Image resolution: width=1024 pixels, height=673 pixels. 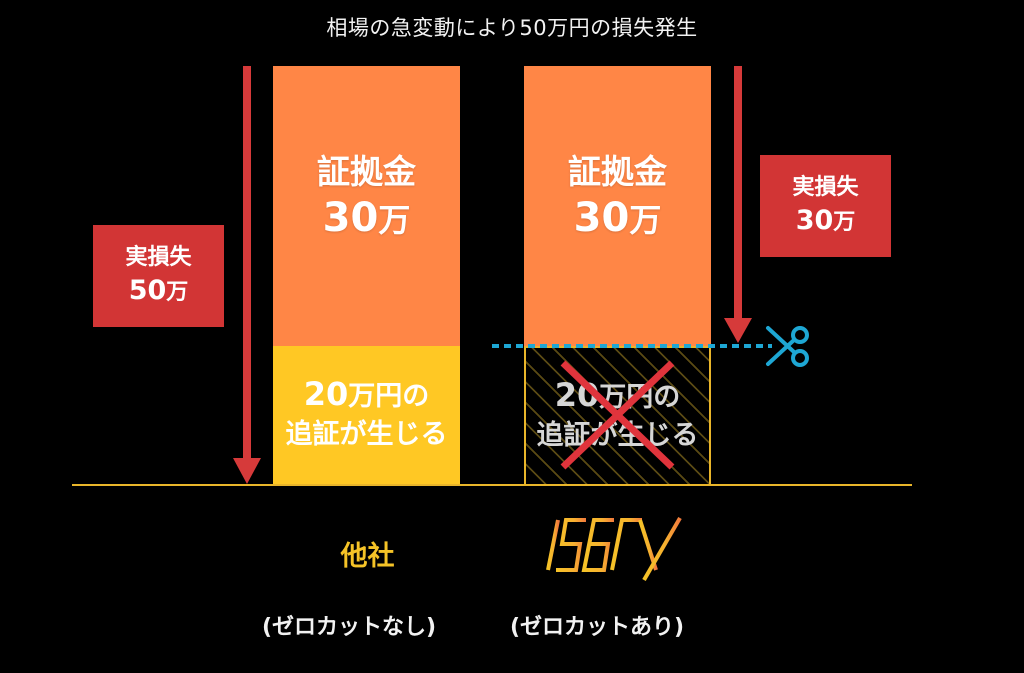 I want to click on left-margin-label: 証拠金, so click(x=366, y=171).